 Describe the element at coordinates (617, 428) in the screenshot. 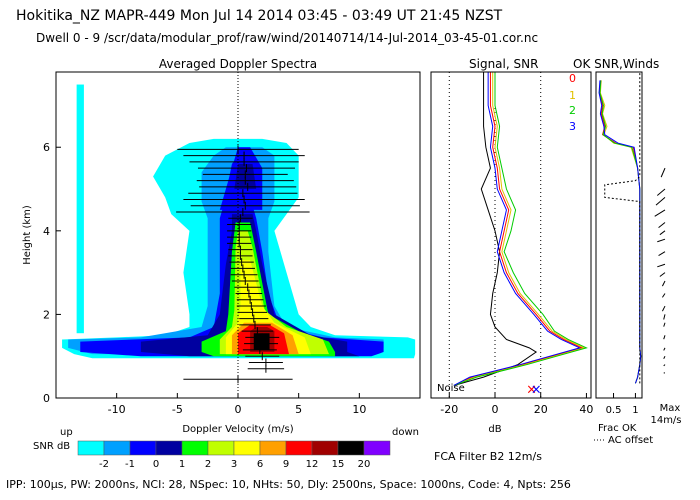

I see `okfrac-xlabel: Frac OK` at that location.